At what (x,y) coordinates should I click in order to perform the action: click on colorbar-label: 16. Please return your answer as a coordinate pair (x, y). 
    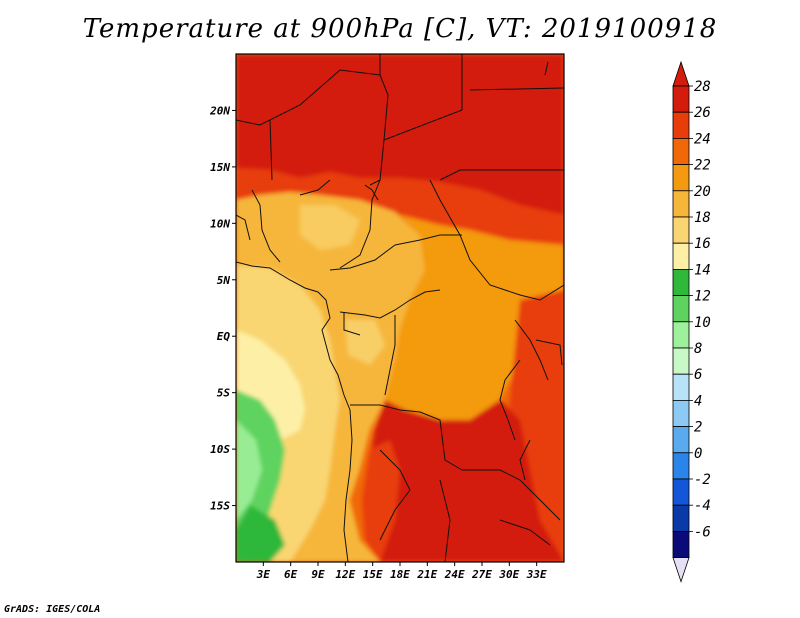
    Looking at the image, I should click on (702, 244).